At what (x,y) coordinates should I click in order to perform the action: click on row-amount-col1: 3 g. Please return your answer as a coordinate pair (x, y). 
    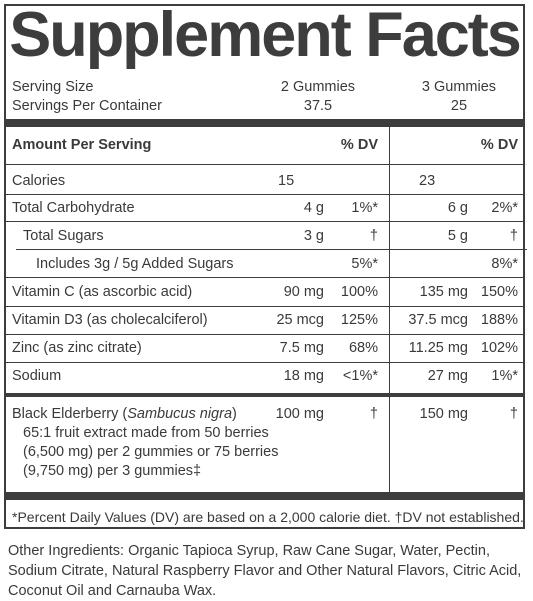
    Looking at the image, I should click on (313, 236).